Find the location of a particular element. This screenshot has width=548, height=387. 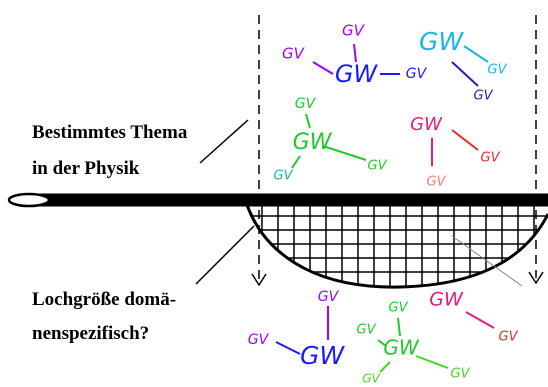

question-pointer-line is located at coordinates (225, 255).